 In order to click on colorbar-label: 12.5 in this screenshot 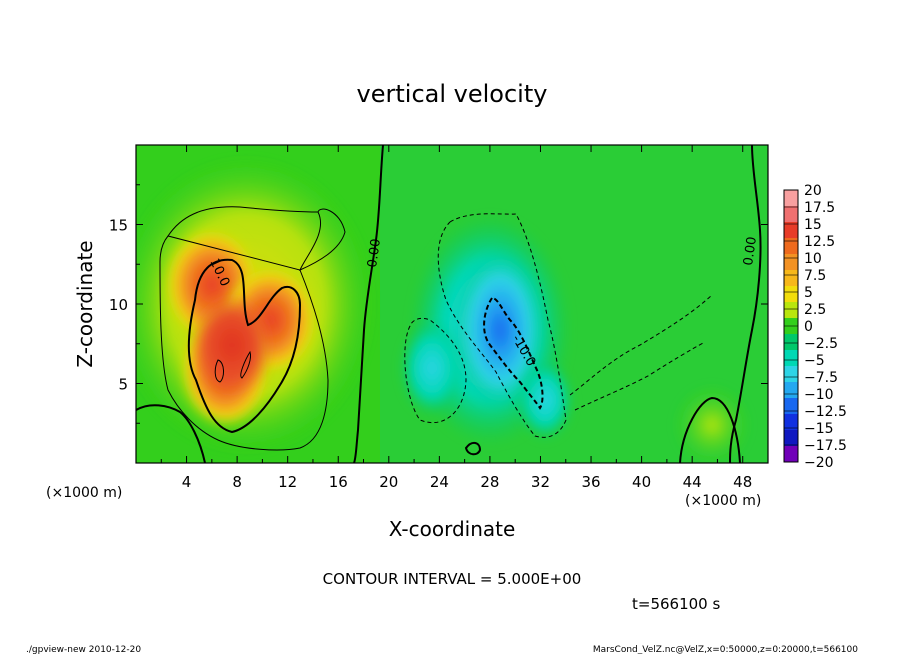, I will do `click(819, 242)`.